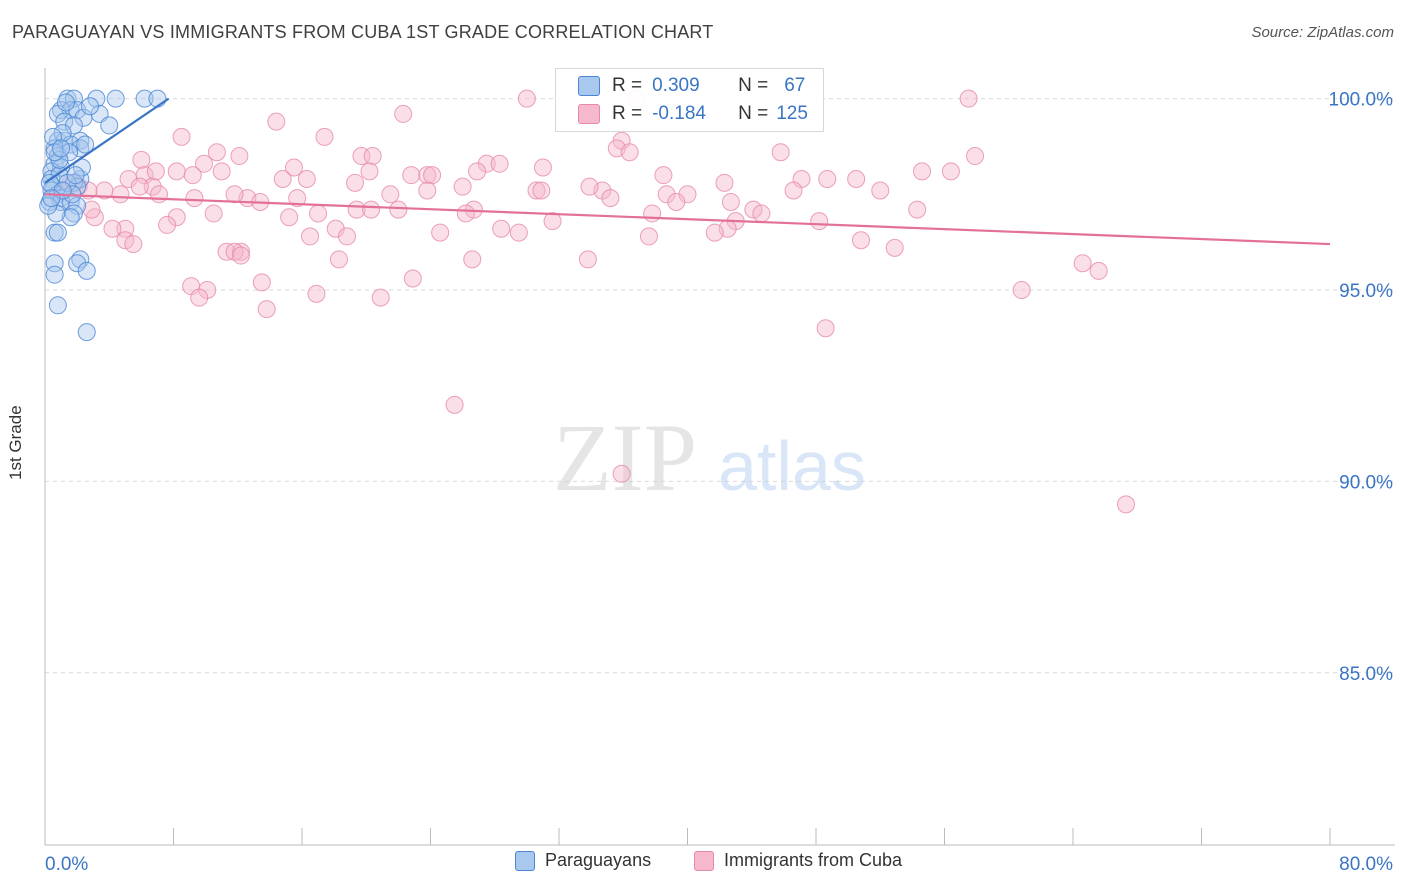  What do you see at coordinates (813, 860) in the screenshot?
I see `legend-label: Immigrants from Cuba` at bounding box center [813, 860].